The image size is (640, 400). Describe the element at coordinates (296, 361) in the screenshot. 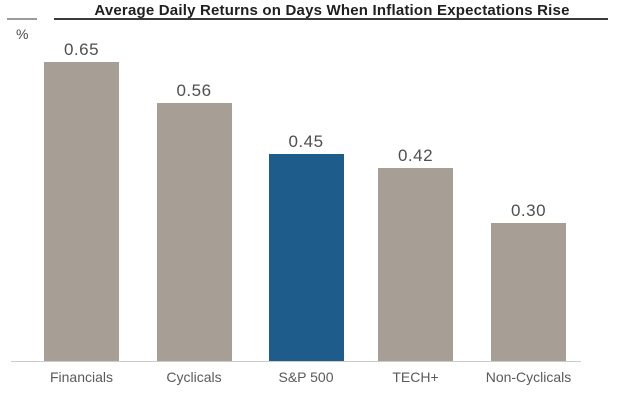

I see `x-axis-baseline` at that location.